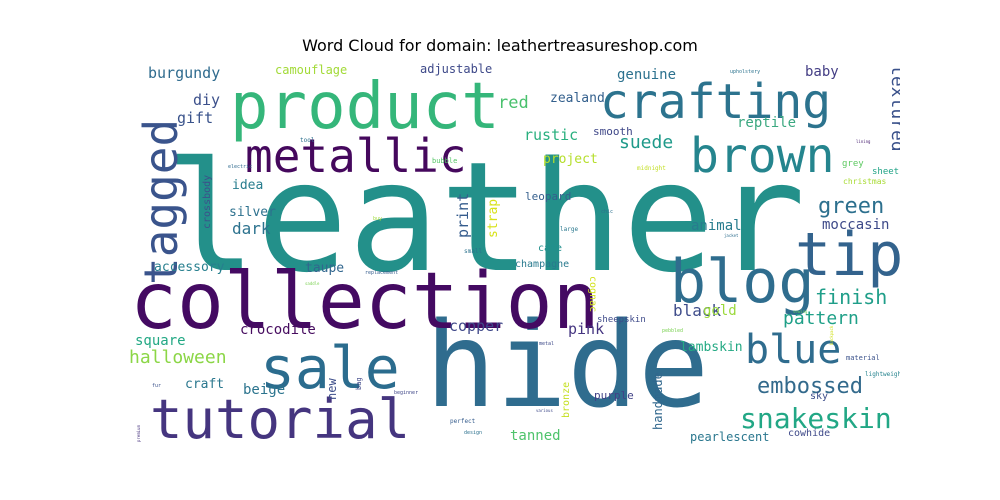 Image resolution: width=1000 pixels, height=500 pixels. What do you see at coordinates (865, 181) in the screenshot?
I see `word-christmas: christmas` at bounding box center [865, 181].